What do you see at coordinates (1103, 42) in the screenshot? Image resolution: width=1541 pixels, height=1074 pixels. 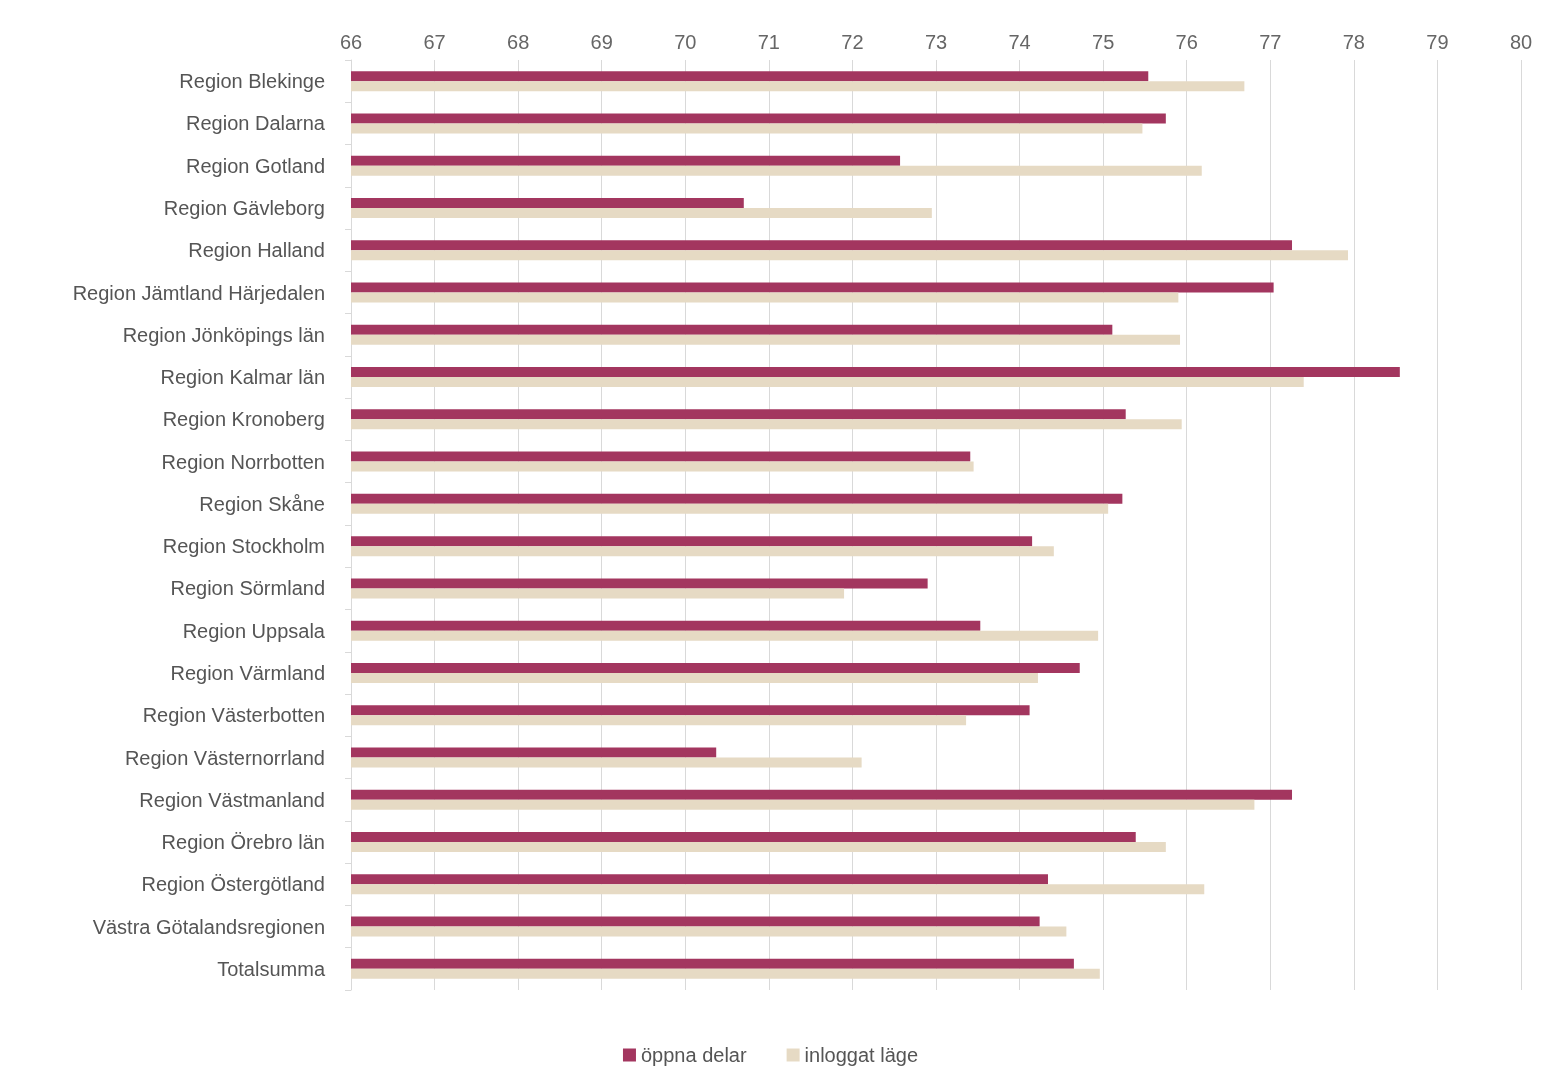 I see `x-tick-label: 75` at bounding box center [1103, 42].